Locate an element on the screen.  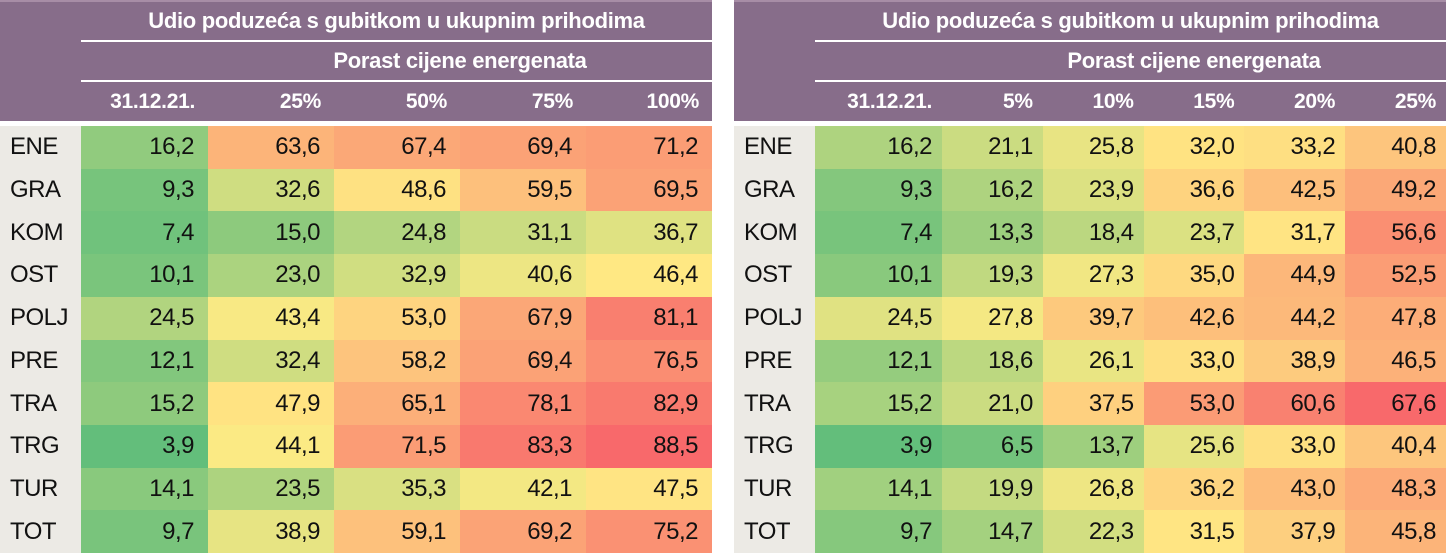
table-row: POLJ 24,5 27,8 39,7 42,6 44,2 47,8 is located at coordinates (1090, 318).